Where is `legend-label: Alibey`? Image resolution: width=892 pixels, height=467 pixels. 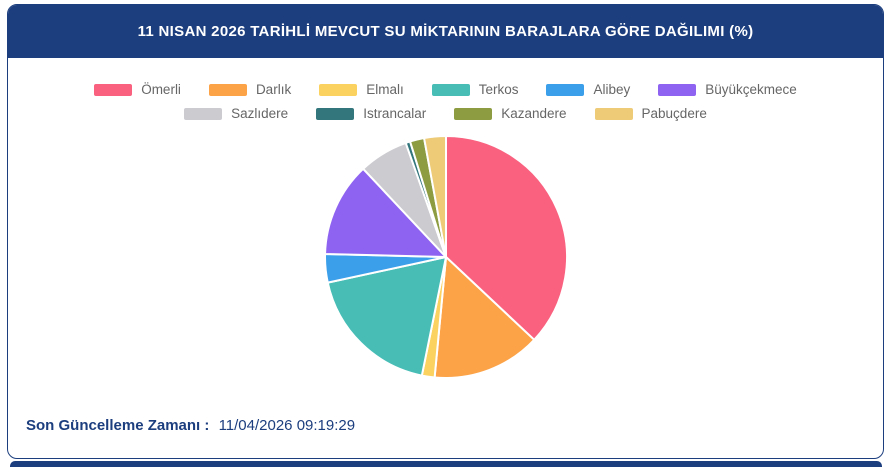
legend-label: Alibey is located at coordinates (612, 89).